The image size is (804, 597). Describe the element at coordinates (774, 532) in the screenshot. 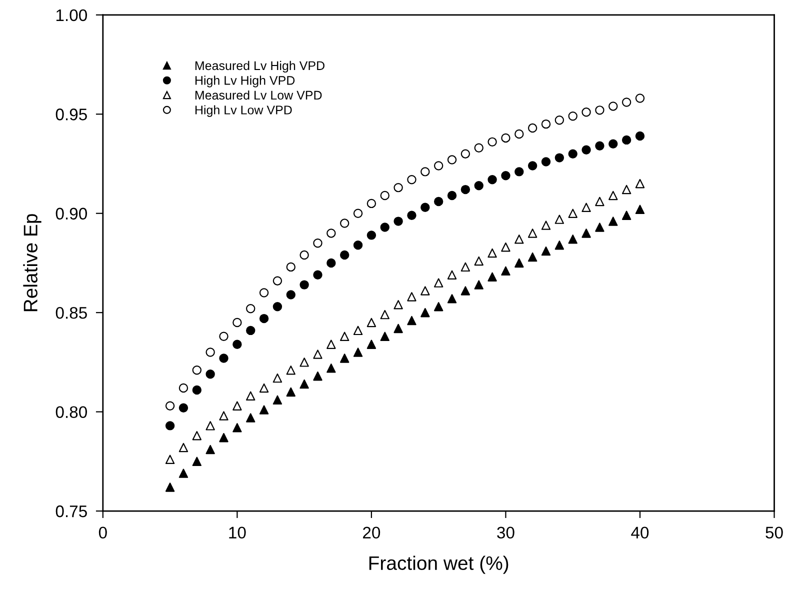

I see `x-tick-label: 50` at that location.